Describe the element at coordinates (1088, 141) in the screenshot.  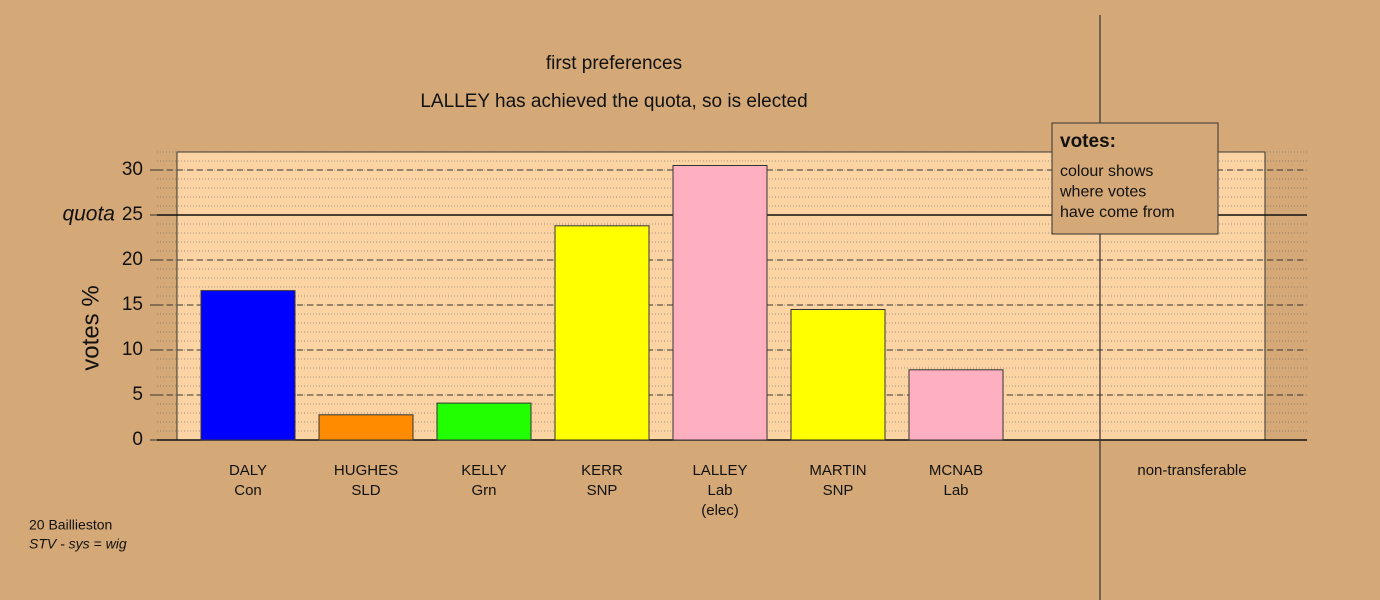
I see `legend-title: votes:` at that location.